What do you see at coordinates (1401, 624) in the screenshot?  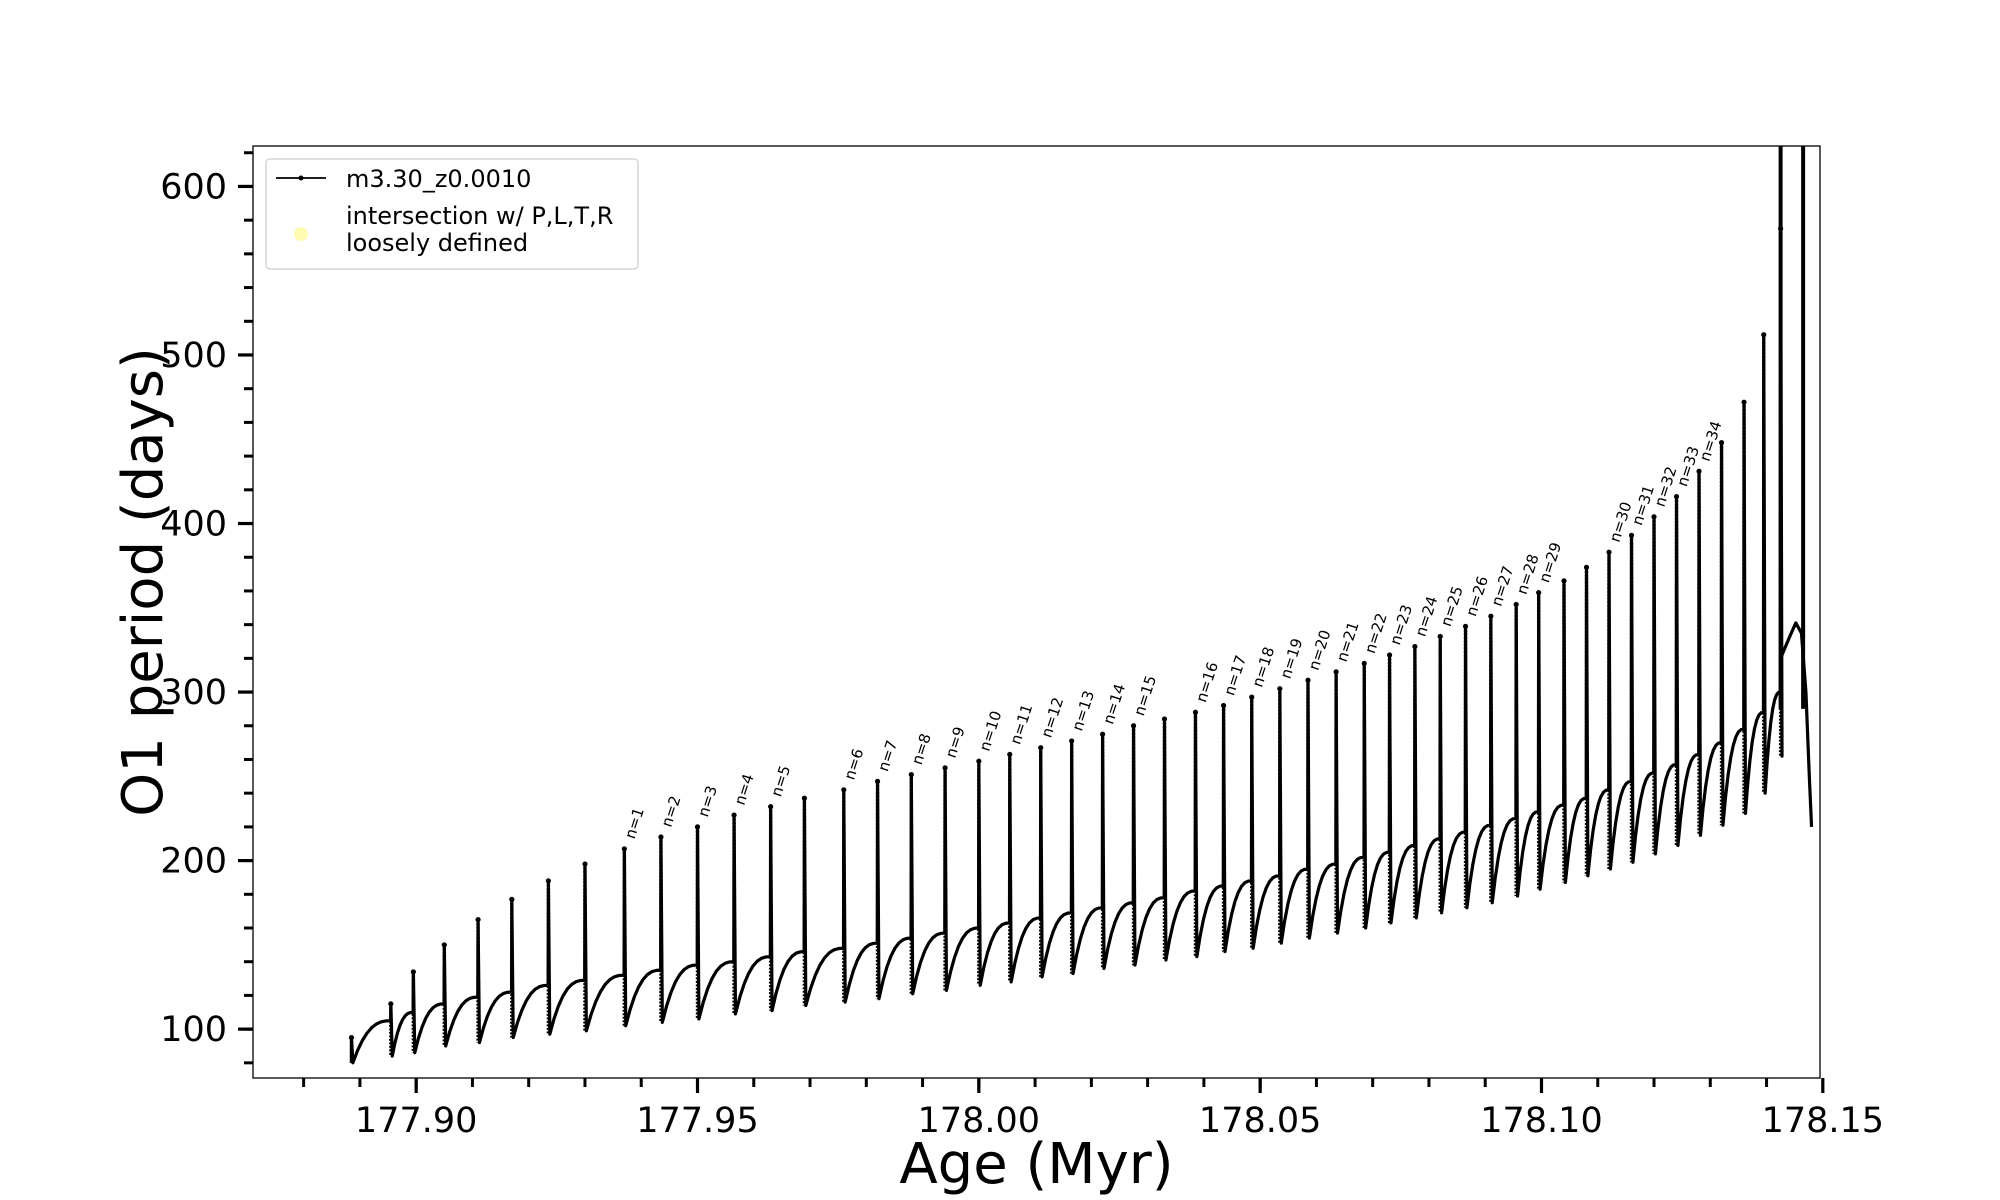 I see `pulse-annotation: n=23` at bounding box center [1401, 624].